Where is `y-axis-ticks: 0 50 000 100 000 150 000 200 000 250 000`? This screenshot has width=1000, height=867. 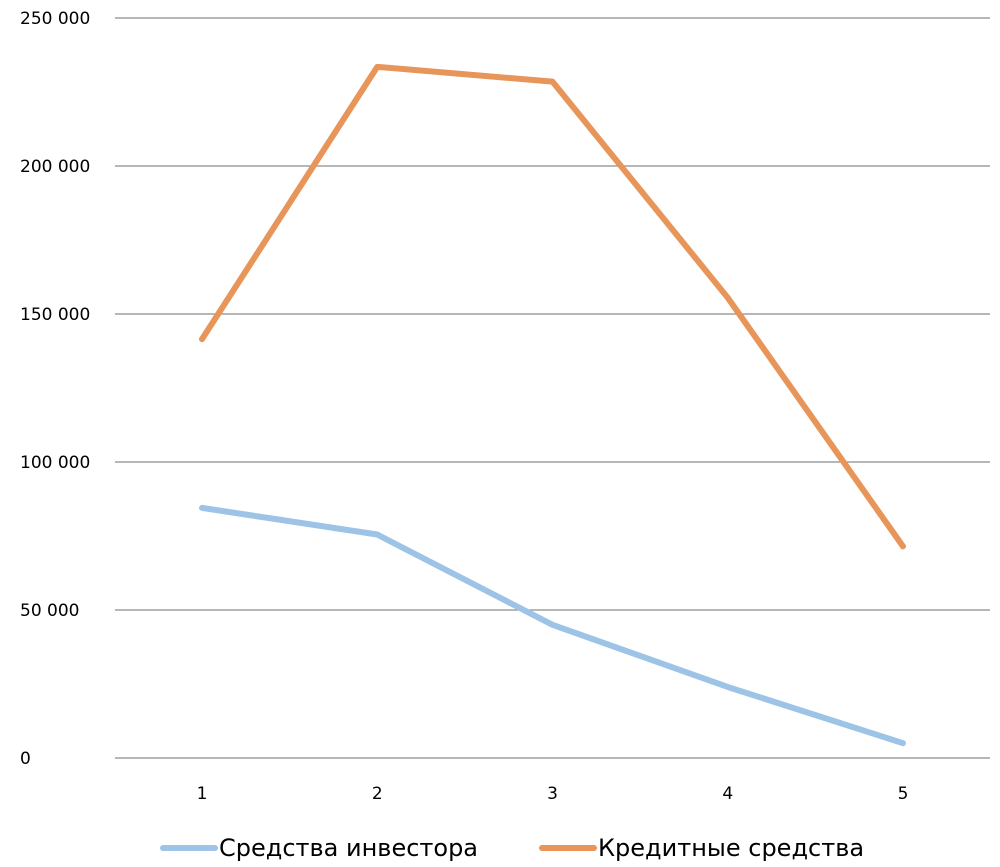
y-axis-ticks: 0 50 000 100 000 150 000 200 000 250 000 is located at coordinates (55, 389).